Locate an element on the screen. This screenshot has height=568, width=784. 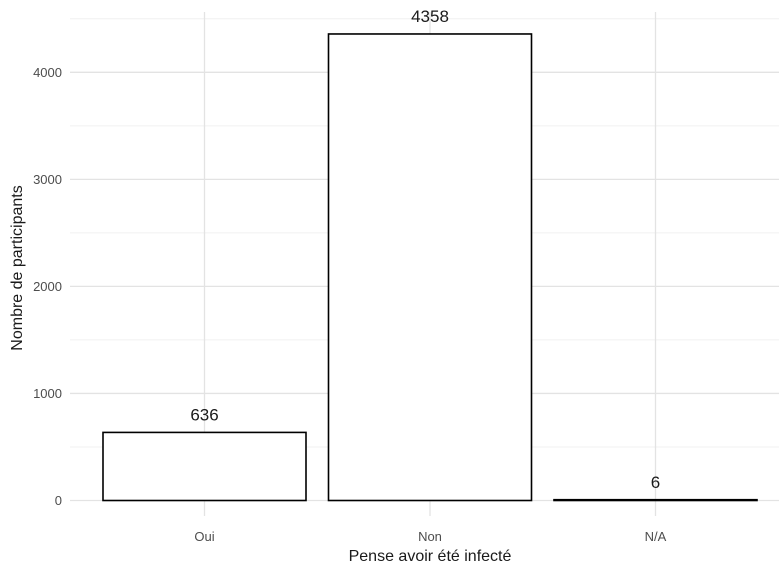
y-tick-label: 1000 is located at coordinates (47, 393).